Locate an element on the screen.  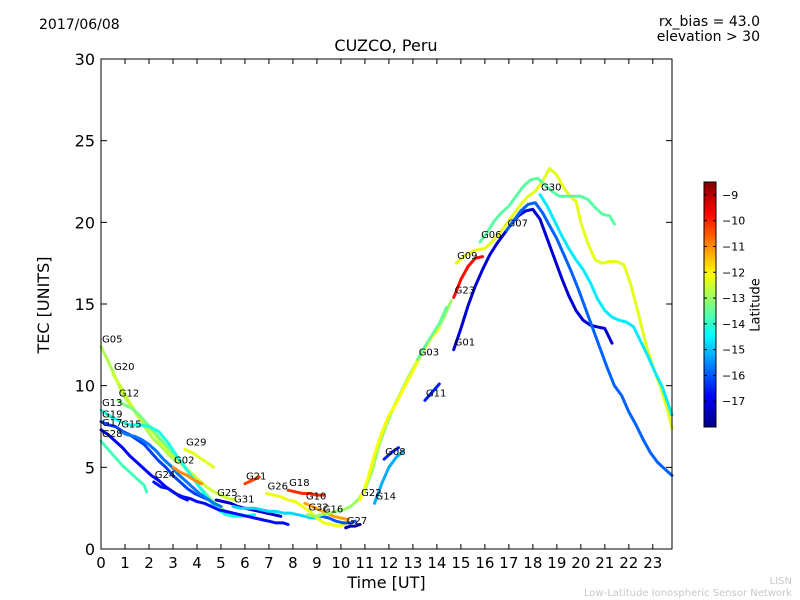
series-label-g32: G32 is located at coordinates (318, 508).